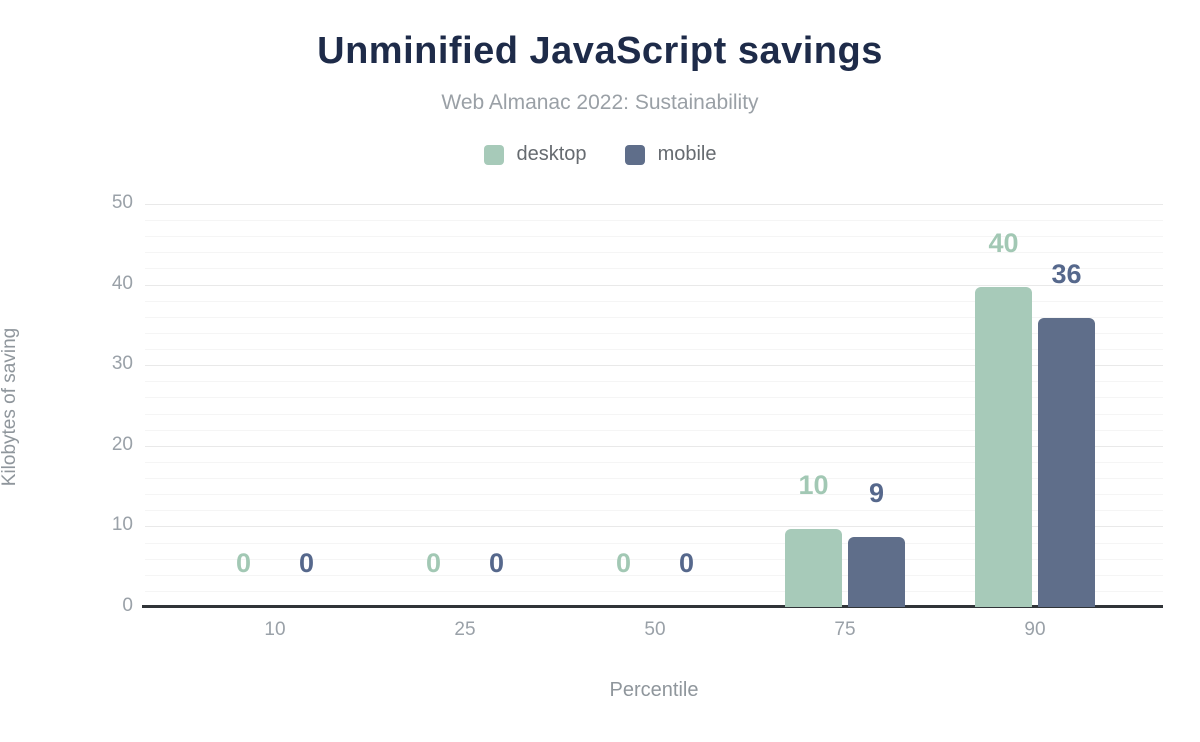 This screenshot has height=742, width=1200. I want to click on y-tick-label: 0, so click(127, 605).